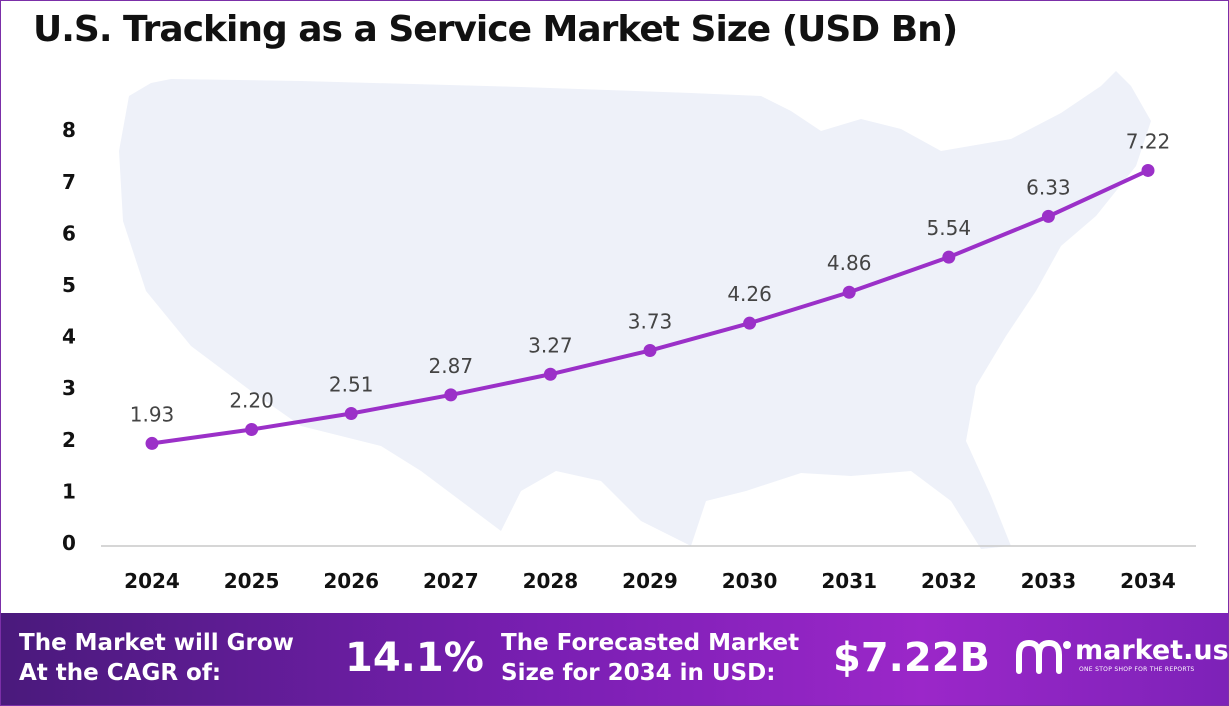 The width and height of the screenshot is (1229, 706). I want to click on data-label: 2.51, so click(351, 384).